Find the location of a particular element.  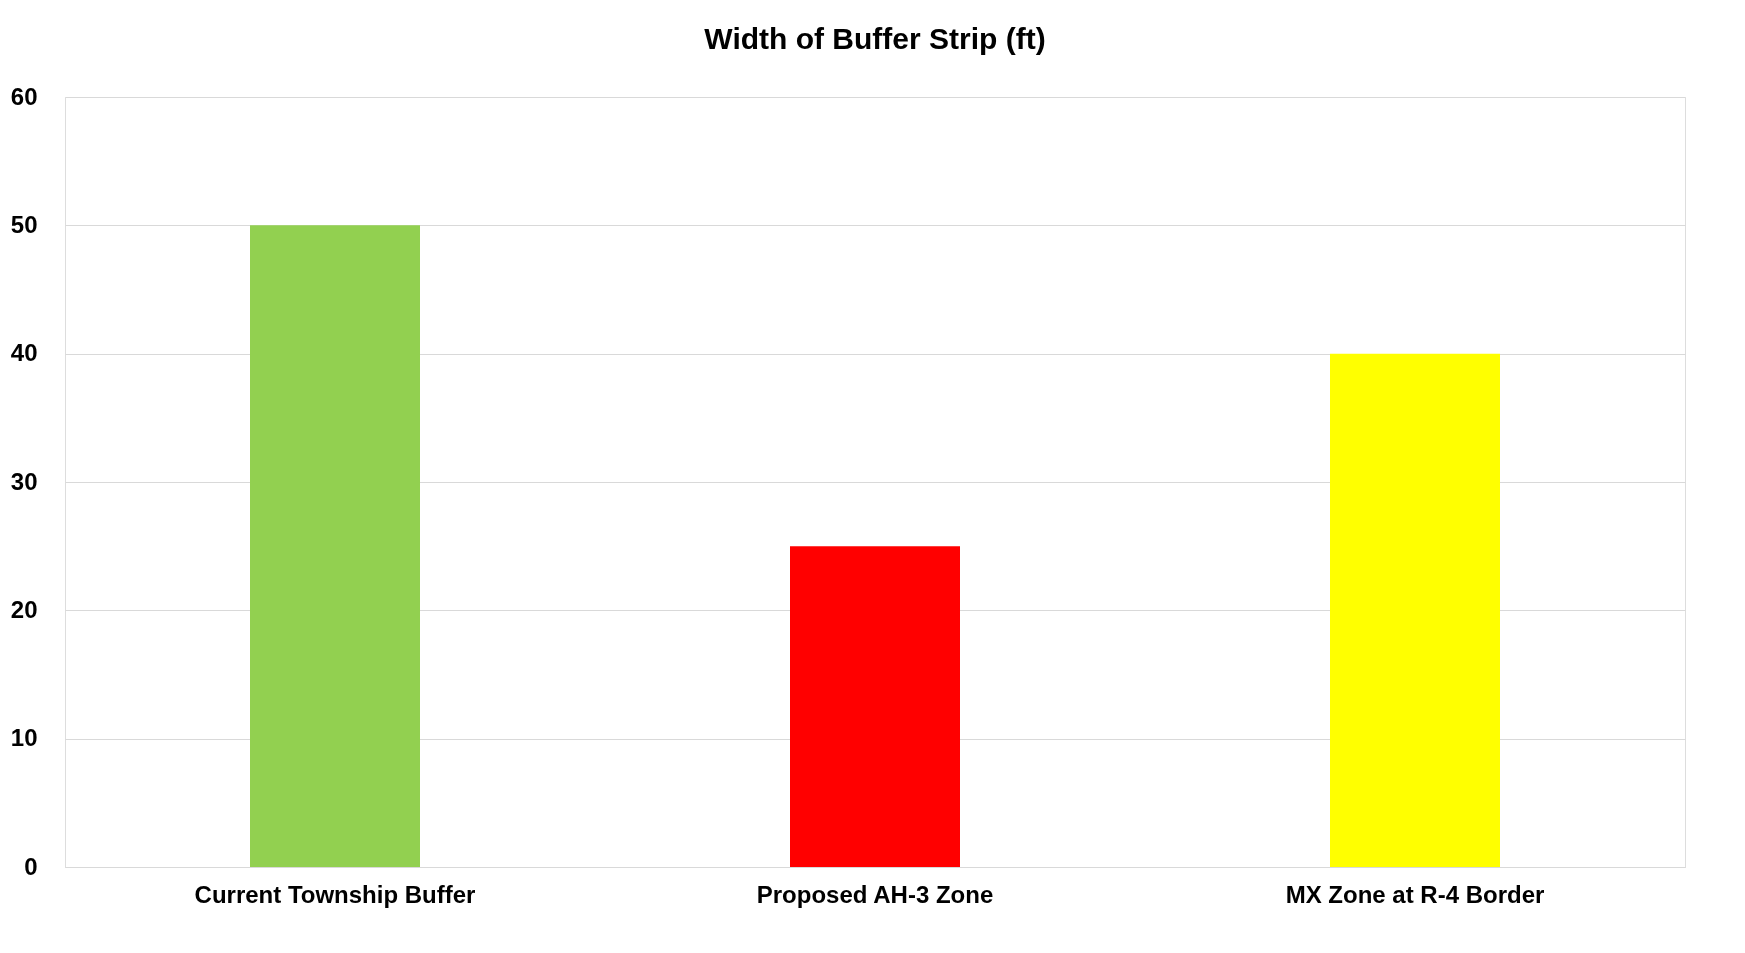

y-tick-label: 60 is located at coordinates (24, 96).